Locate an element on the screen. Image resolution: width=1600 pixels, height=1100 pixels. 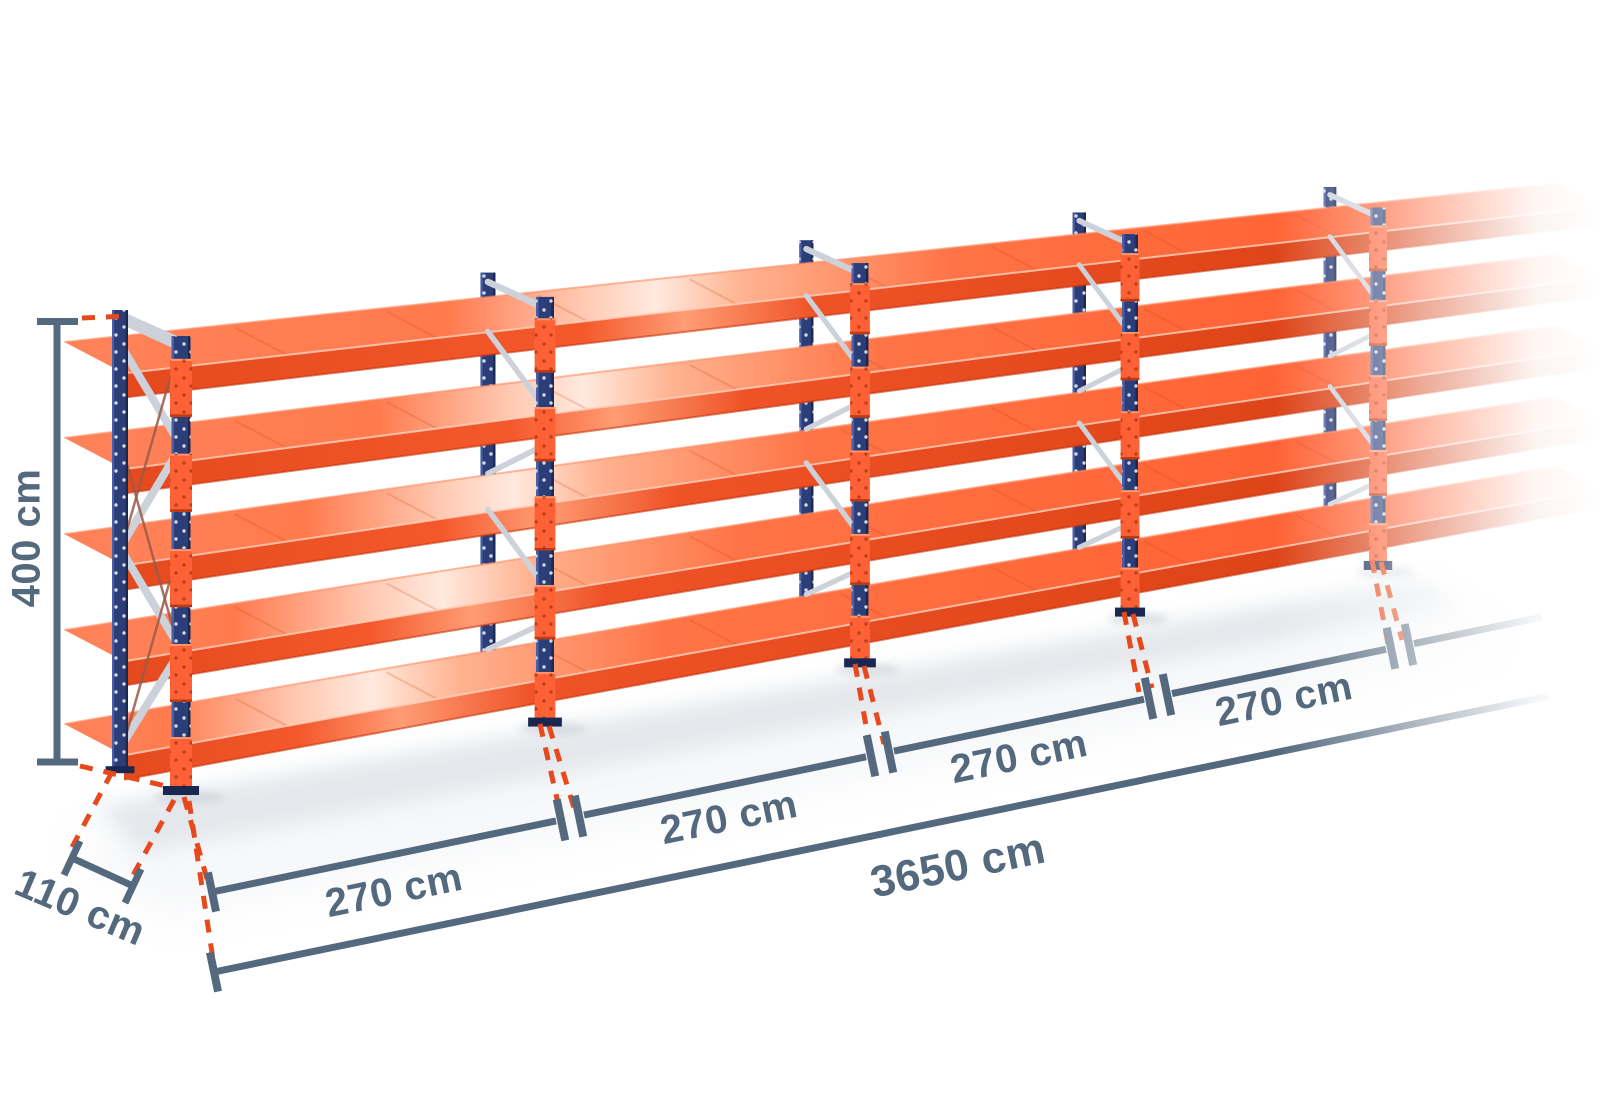
frame-3-front-post is located at coordinates (868, 469).